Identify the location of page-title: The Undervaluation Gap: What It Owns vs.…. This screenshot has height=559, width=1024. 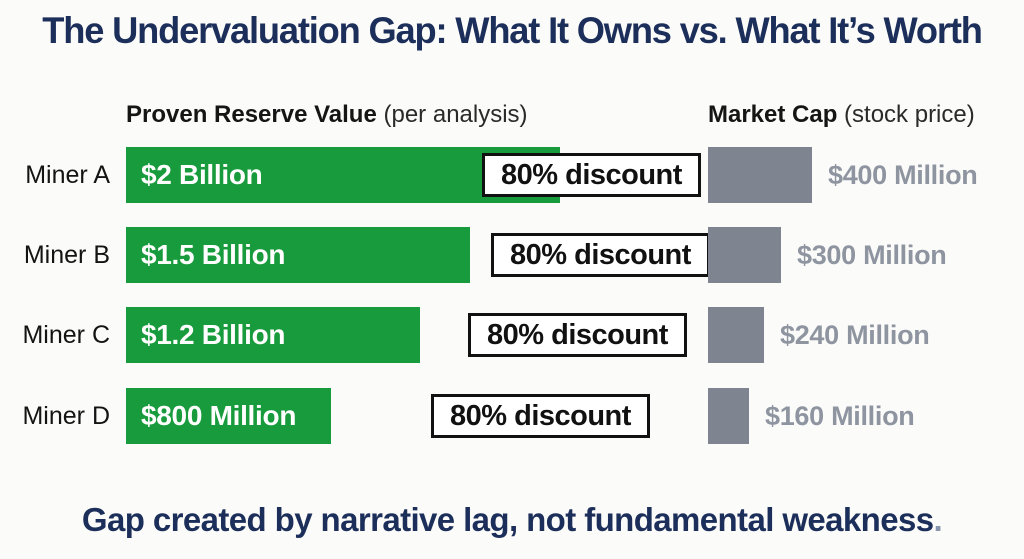
(512, 30).